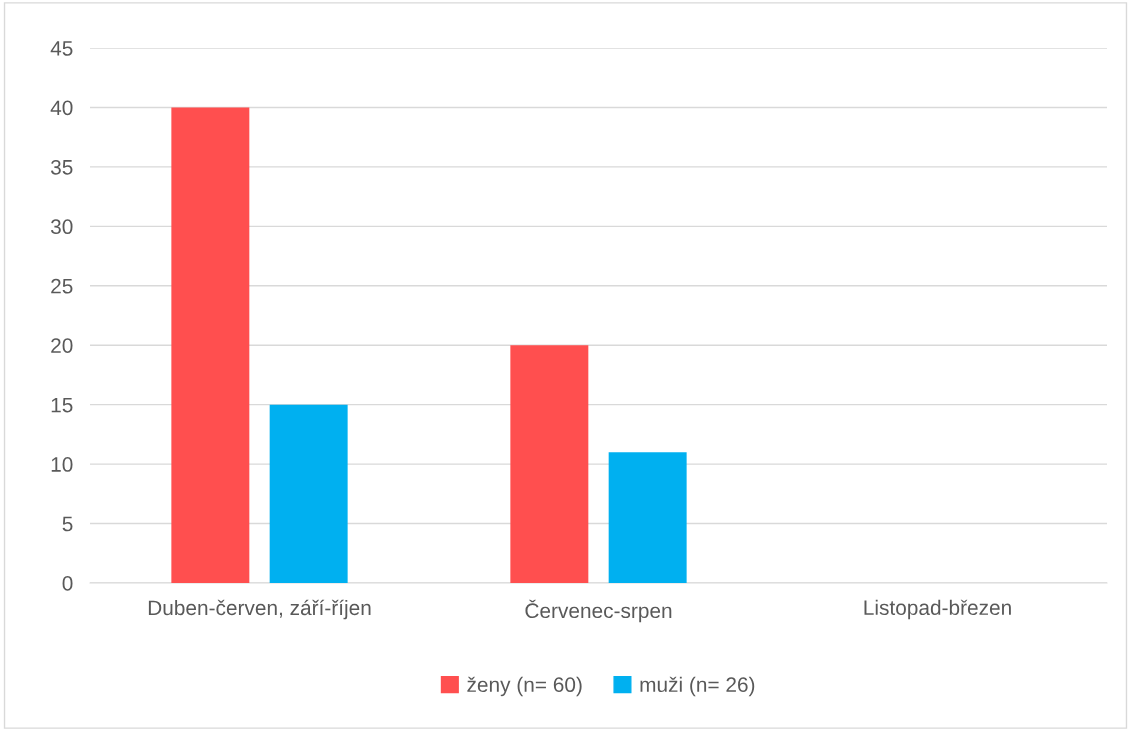 The image size is (1131, 731). What do you see at coordinates (67, 524) in the screenshot?
I see `y-tick-label: 5` at bounding box center [67, 524].